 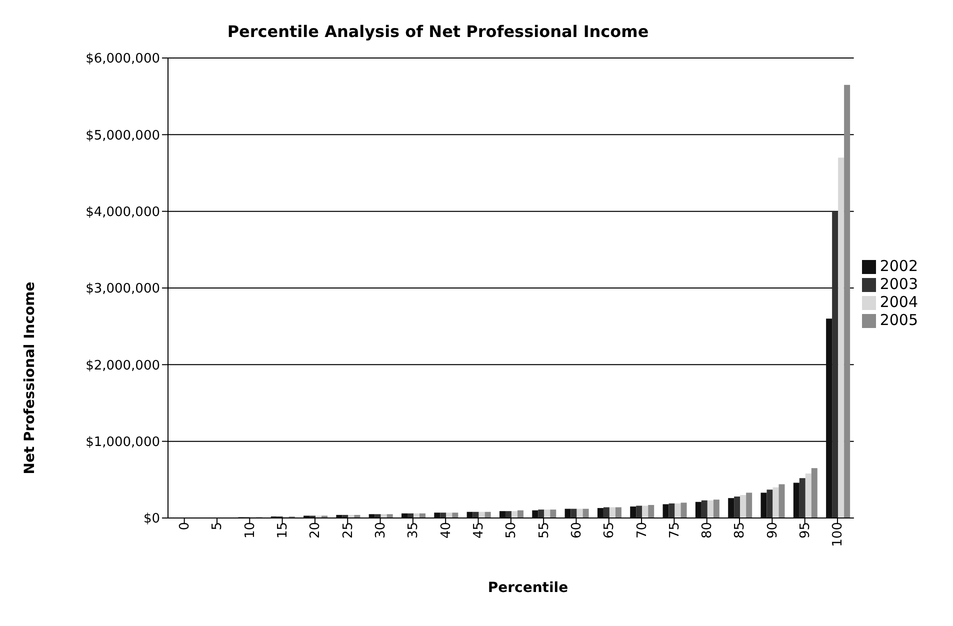 I want to click on x-tick-label: 55, so click(x=544, y=530).